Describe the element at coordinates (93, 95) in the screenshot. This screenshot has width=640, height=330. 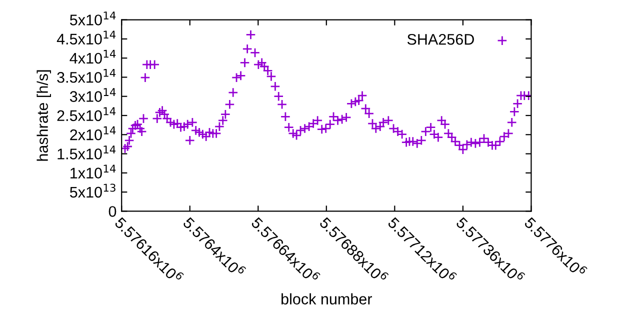
I see `y-tick-label: 3x10$^{14}$` at that location.